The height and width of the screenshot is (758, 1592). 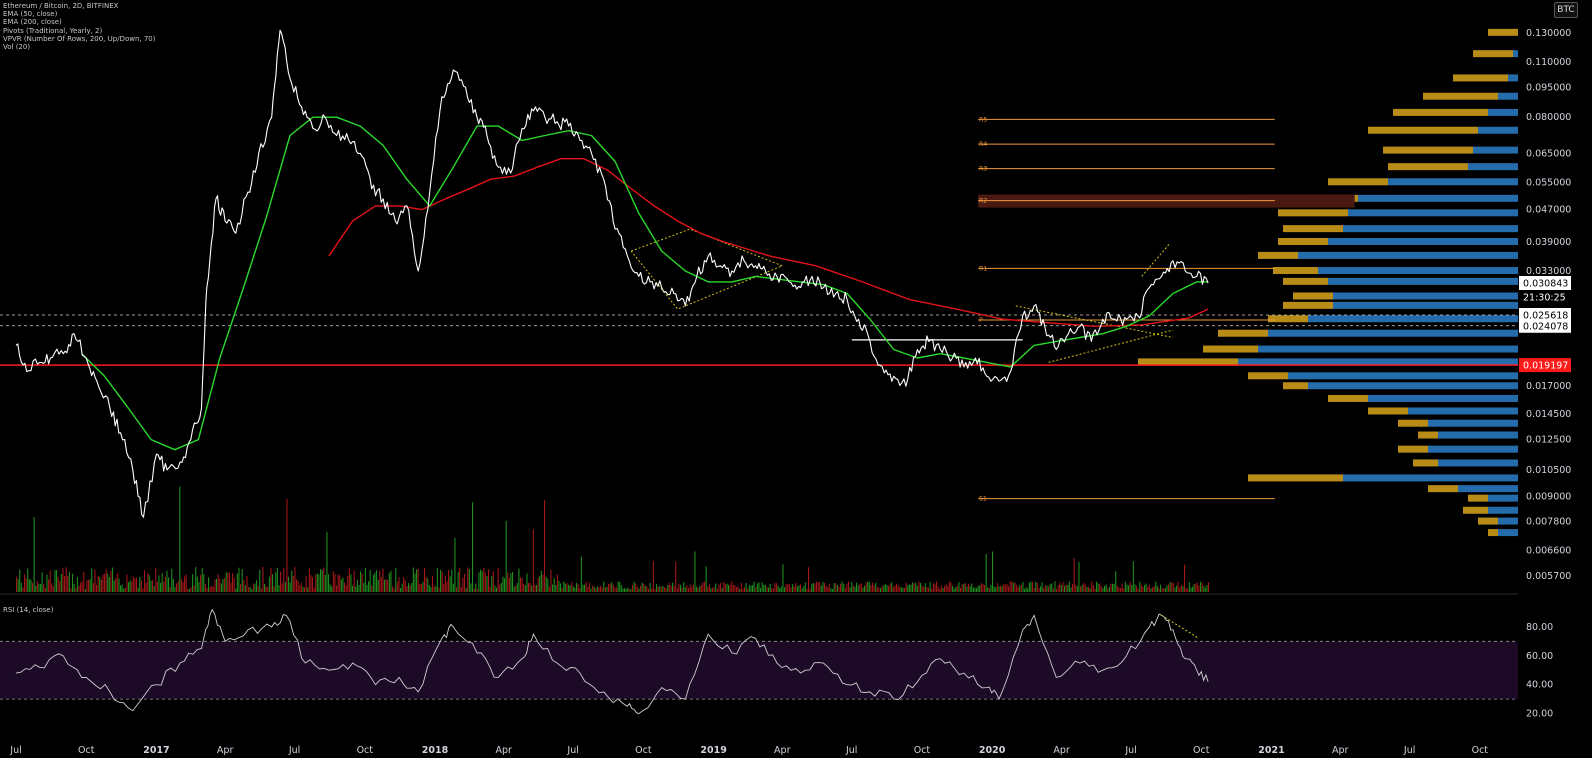 I want to click on legend-pivots: Pivots (Traditional, Yearly, 2), so click(x=53, y=30).